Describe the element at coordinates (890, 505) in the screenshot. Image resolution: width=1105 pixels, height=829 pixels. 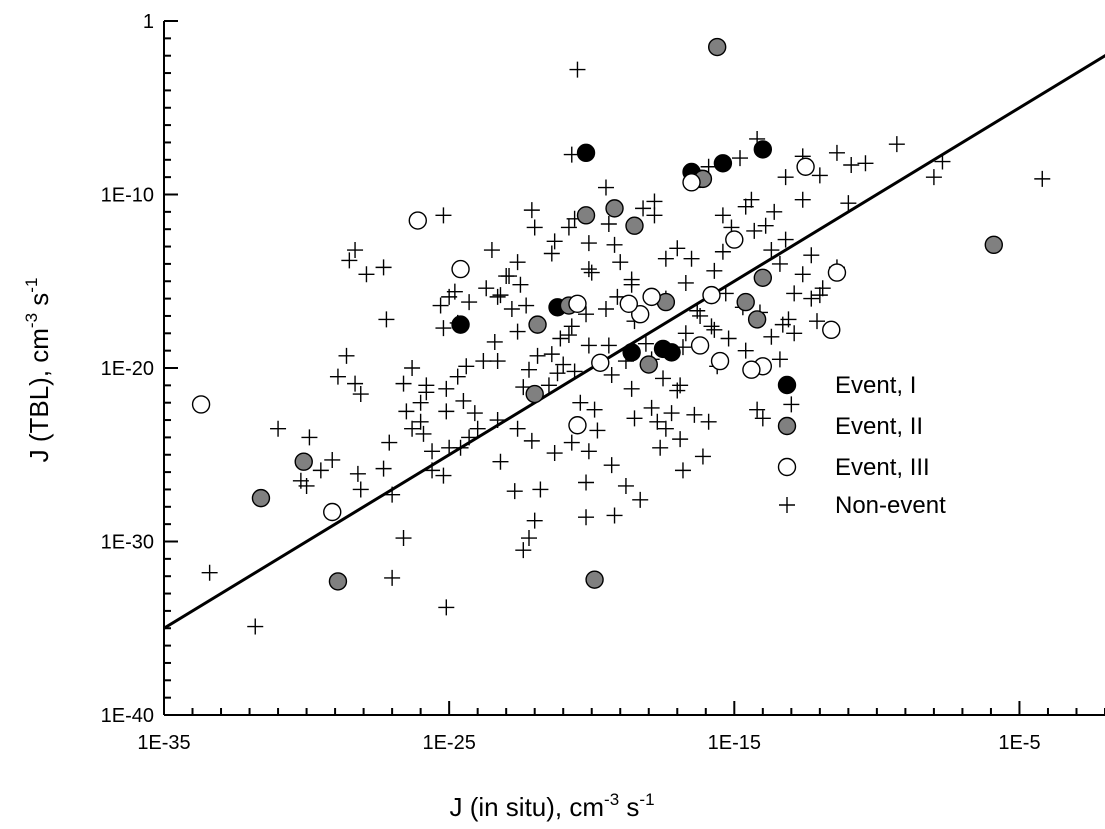
I see `legend-label: Non-event` at that location.